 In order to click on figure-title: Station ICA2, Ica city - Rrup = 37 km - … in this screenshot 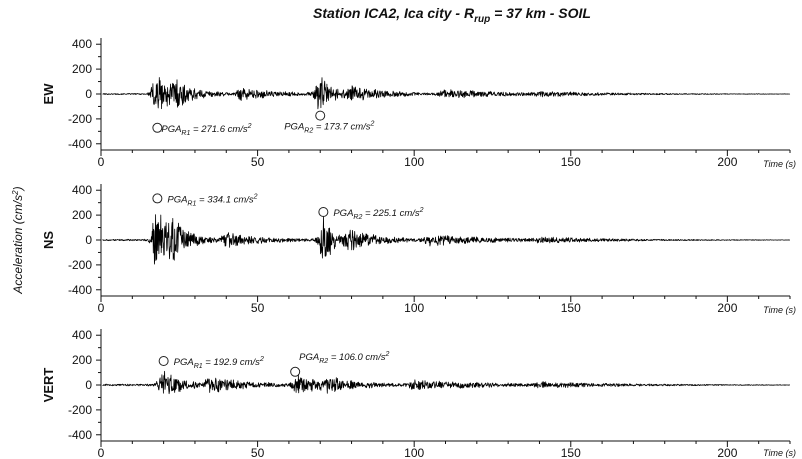, I will do `click(452, 15)`.